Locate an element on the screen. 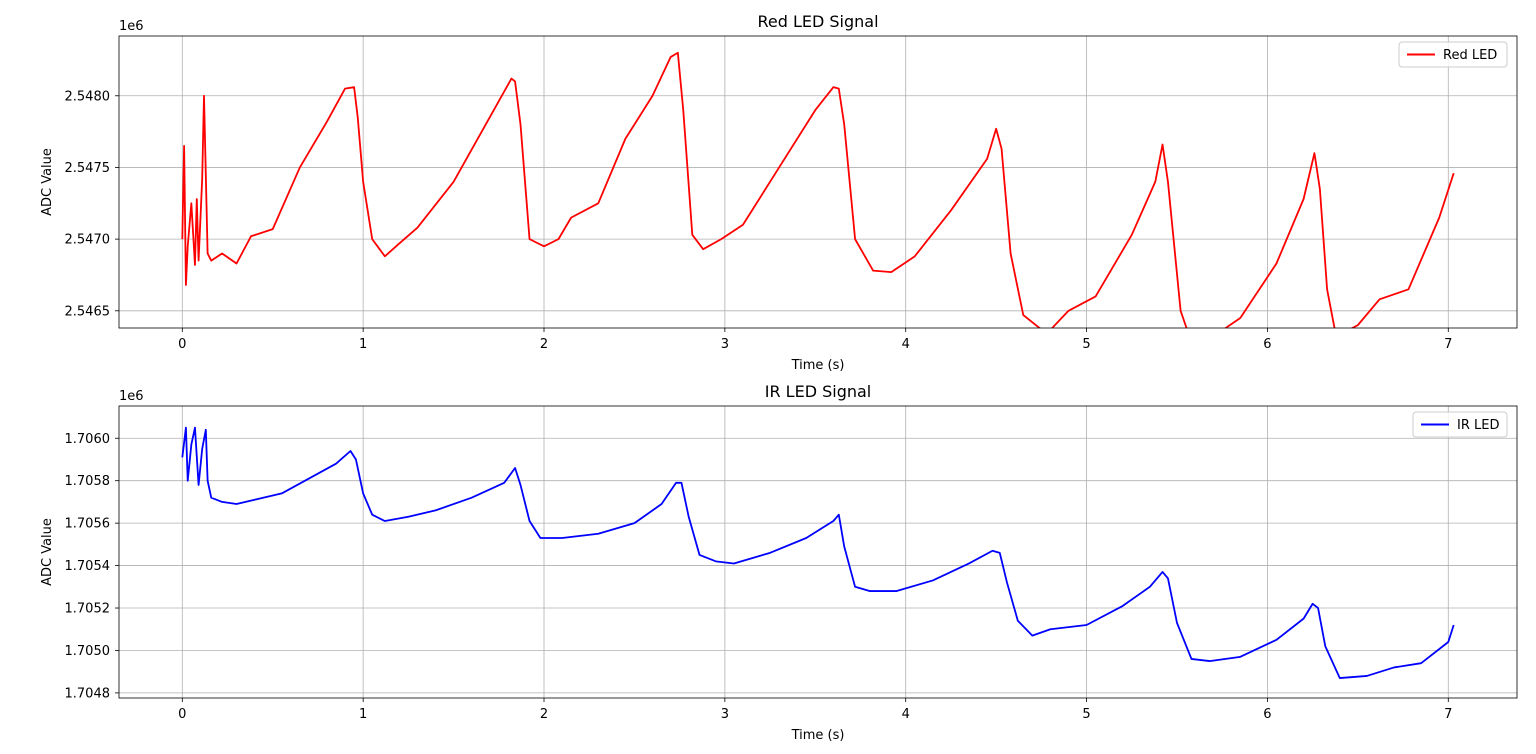  legend: IR LED is located at coordinates (1460, 424).